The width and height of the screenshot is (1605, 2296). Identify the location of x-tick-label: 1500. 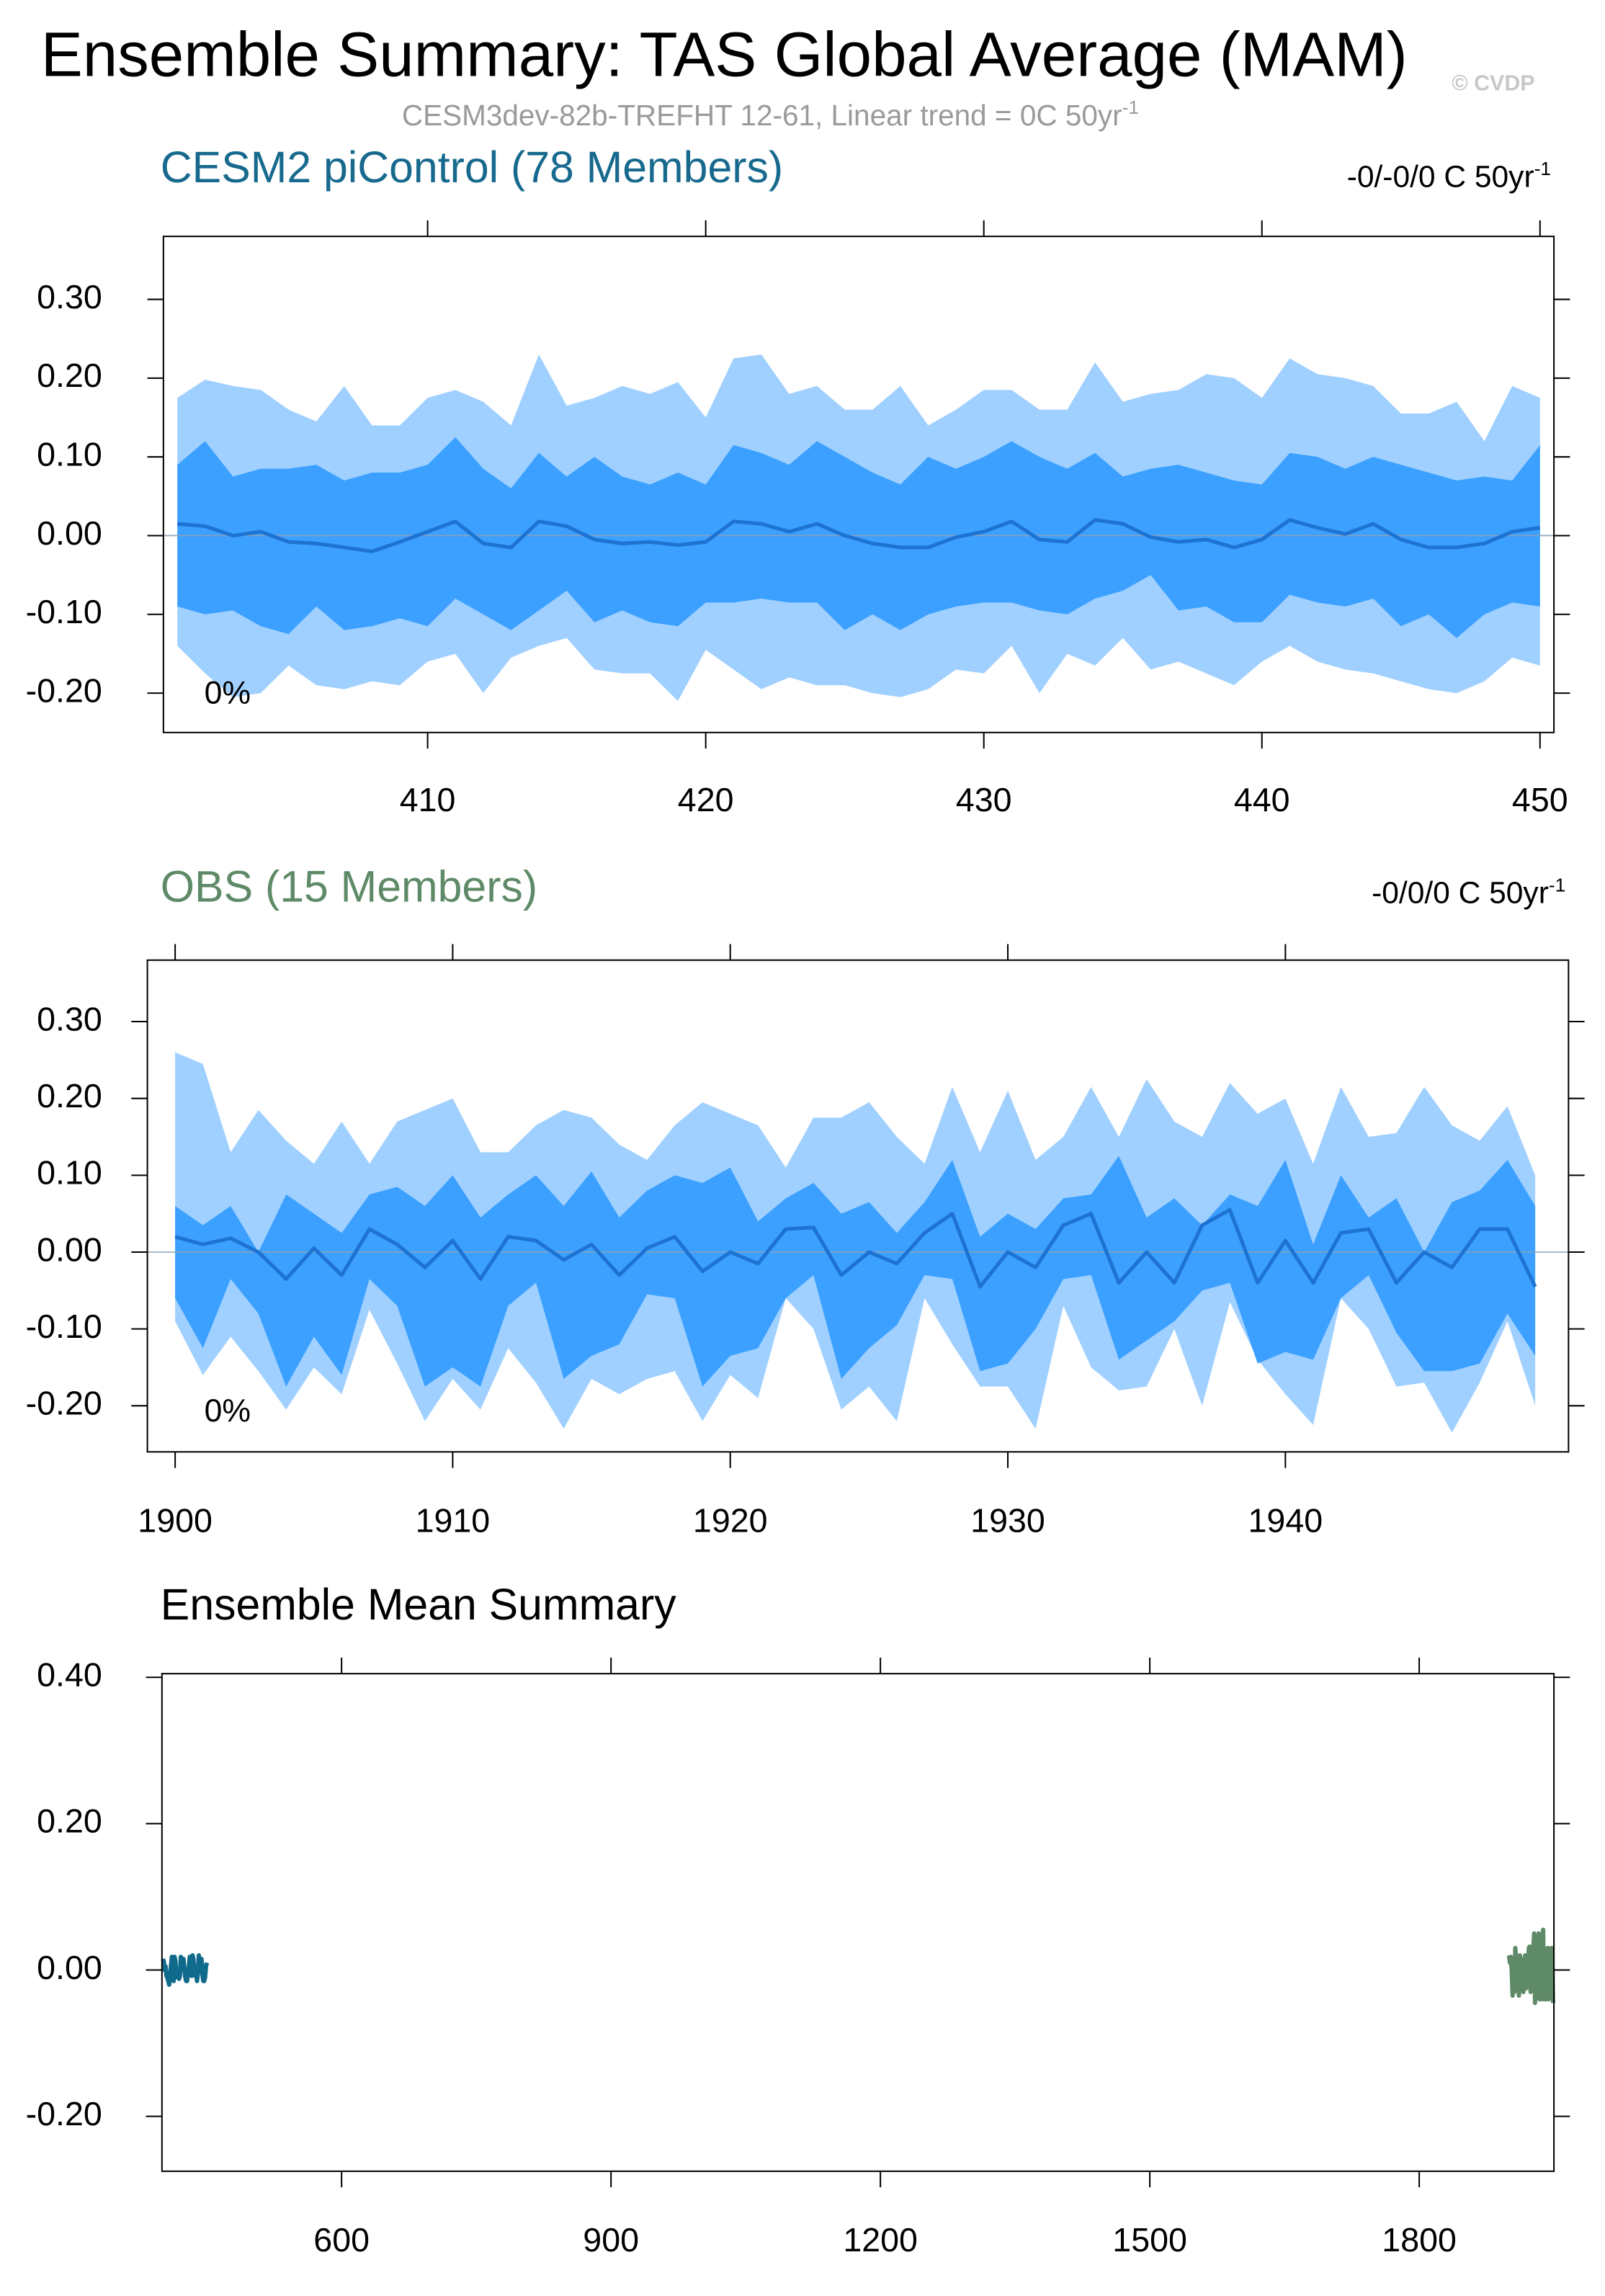
(1150, 2240).